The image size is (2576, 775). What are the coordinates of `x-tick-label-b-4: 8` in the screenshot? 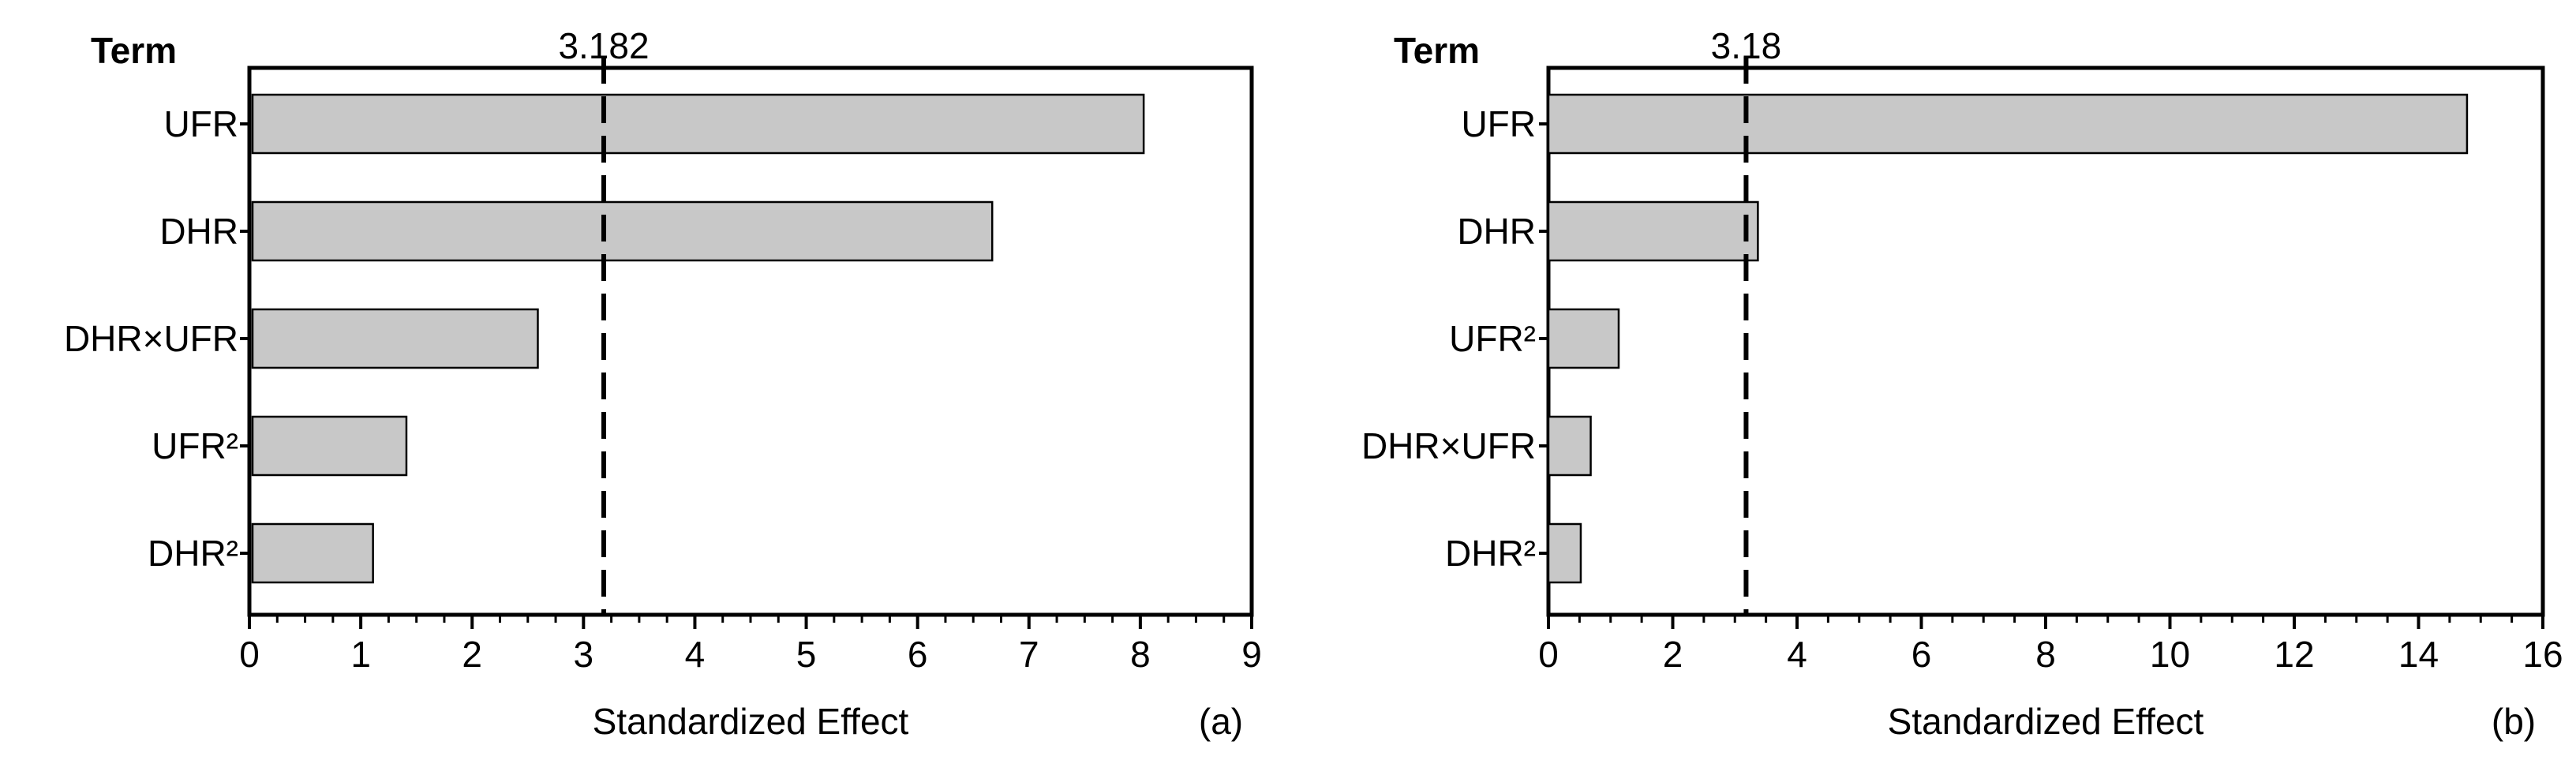 It's located at (2045, 654).